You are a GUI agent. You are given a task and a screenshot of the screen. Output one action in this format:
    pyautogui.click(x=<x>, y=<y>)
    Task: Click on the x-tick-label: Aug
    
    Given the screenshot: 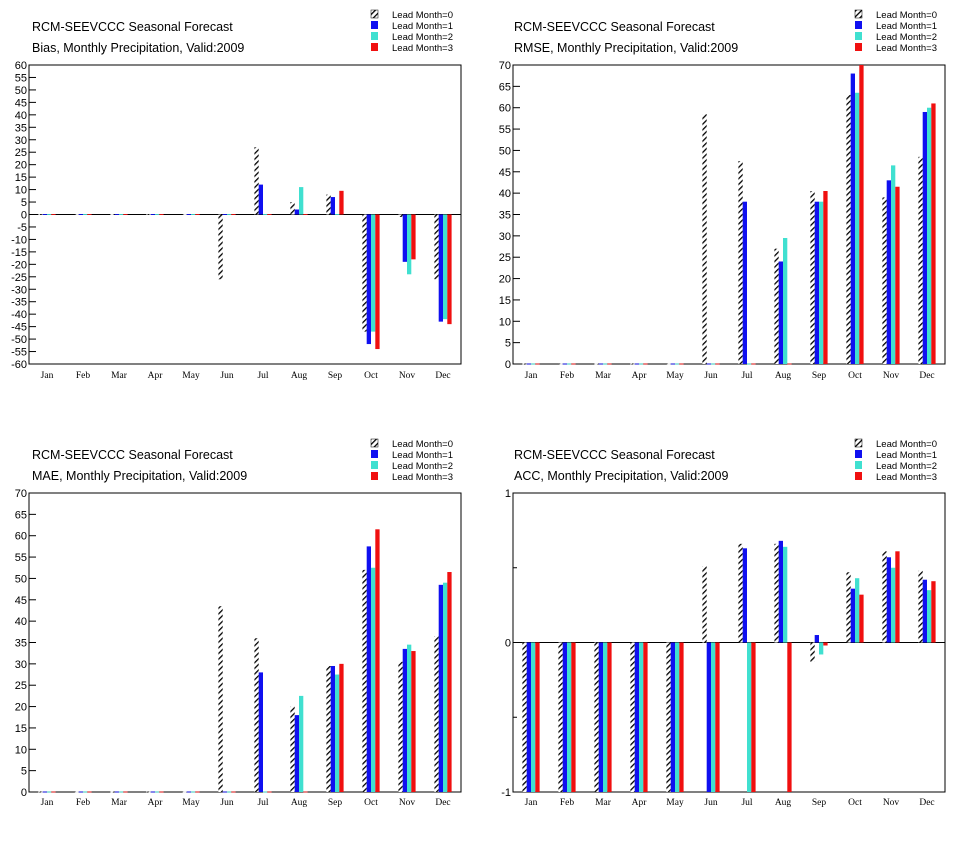 What is the action you would take?
    pyautogui.click(x=783, y=803)
    